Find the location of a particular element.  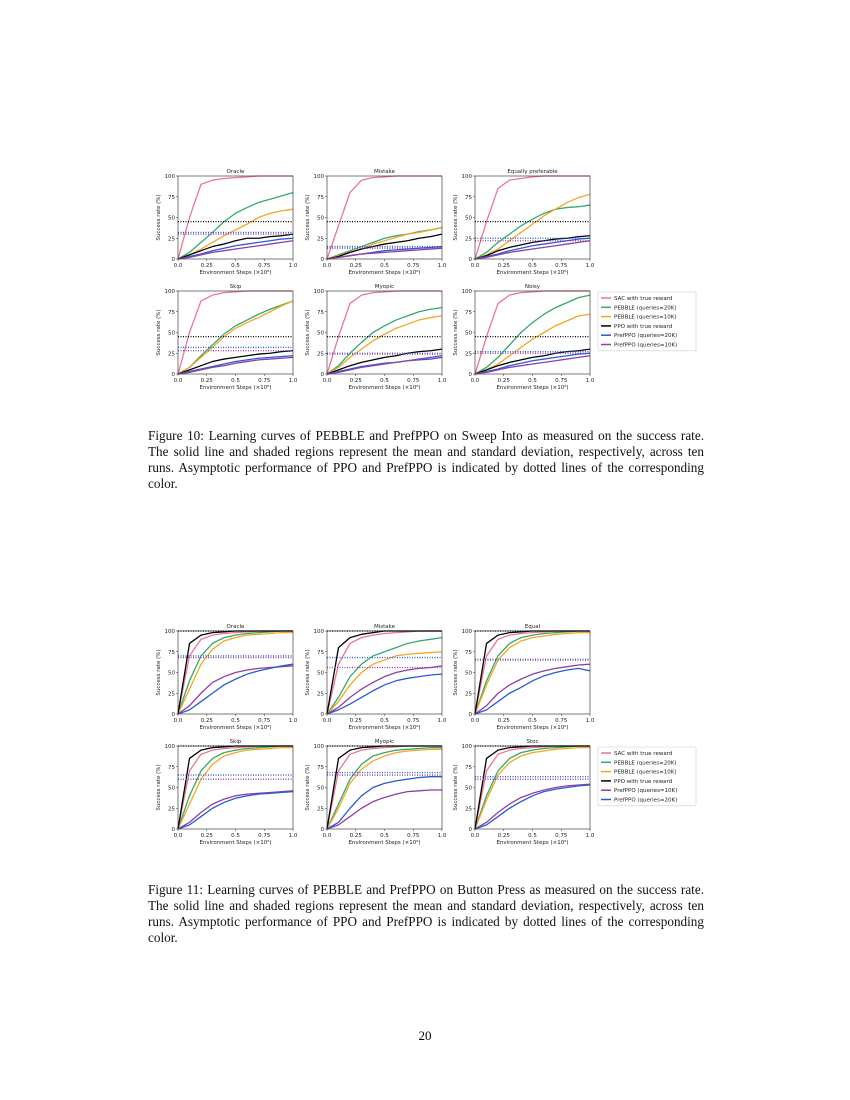

legend-label: SAC with true reward is located at coordinates (643, 299).